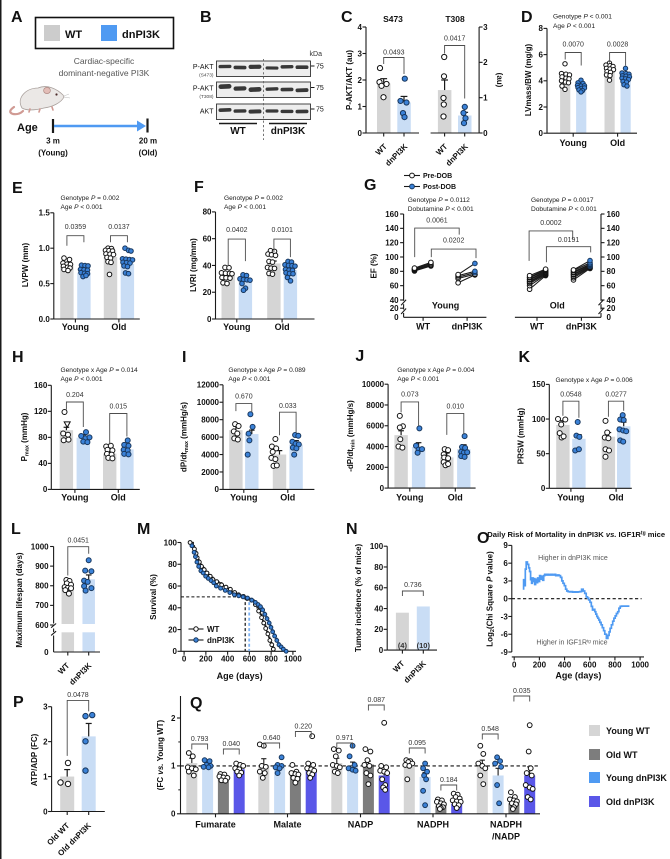 This screenshot has width=670, height=859. What do you see at coordinates (506, 837) in the screenshot?
I see `svg-text: /NADP` at bounding box center [506, 837].